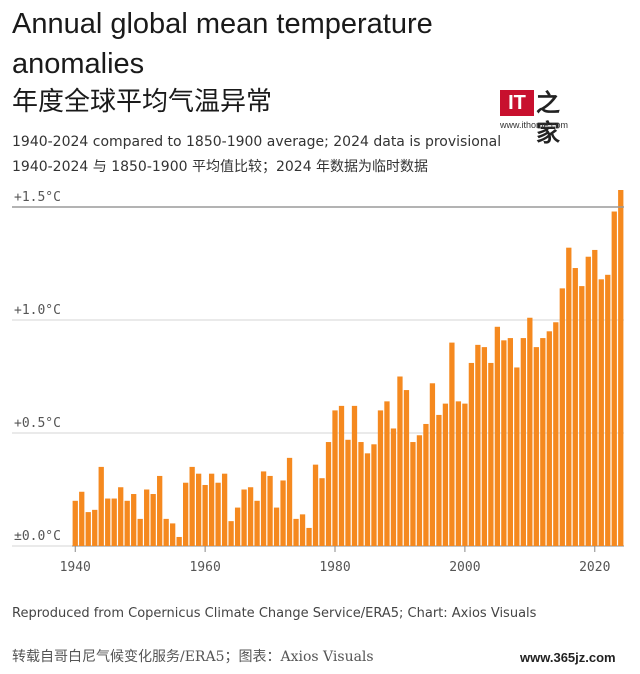 The width and height of the screenshot is (640, 674). Describe the element at coordinates (464, 567) in the screenshot. I see `x-tick-label: 2000` at that location.